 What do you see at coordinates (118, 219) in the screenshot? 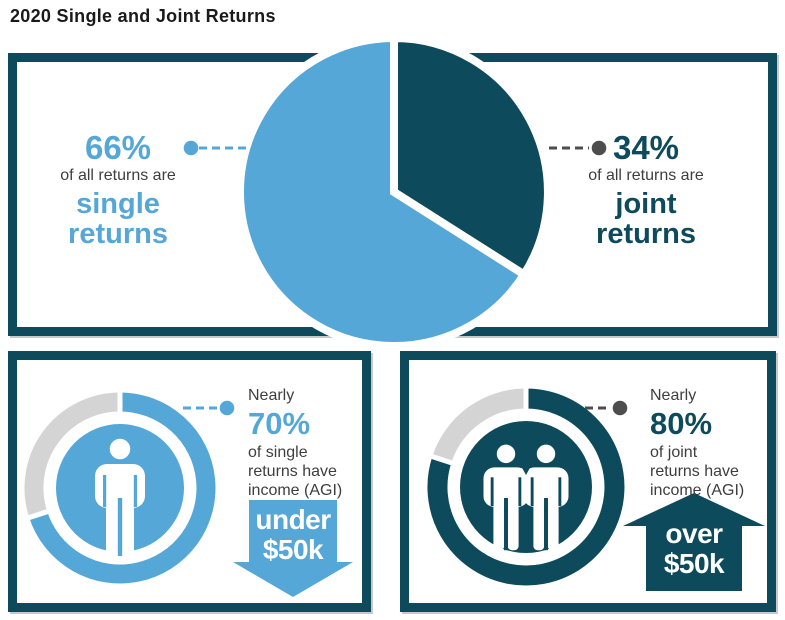
I see `single-category: single returns` at bounding box center [118, 219].